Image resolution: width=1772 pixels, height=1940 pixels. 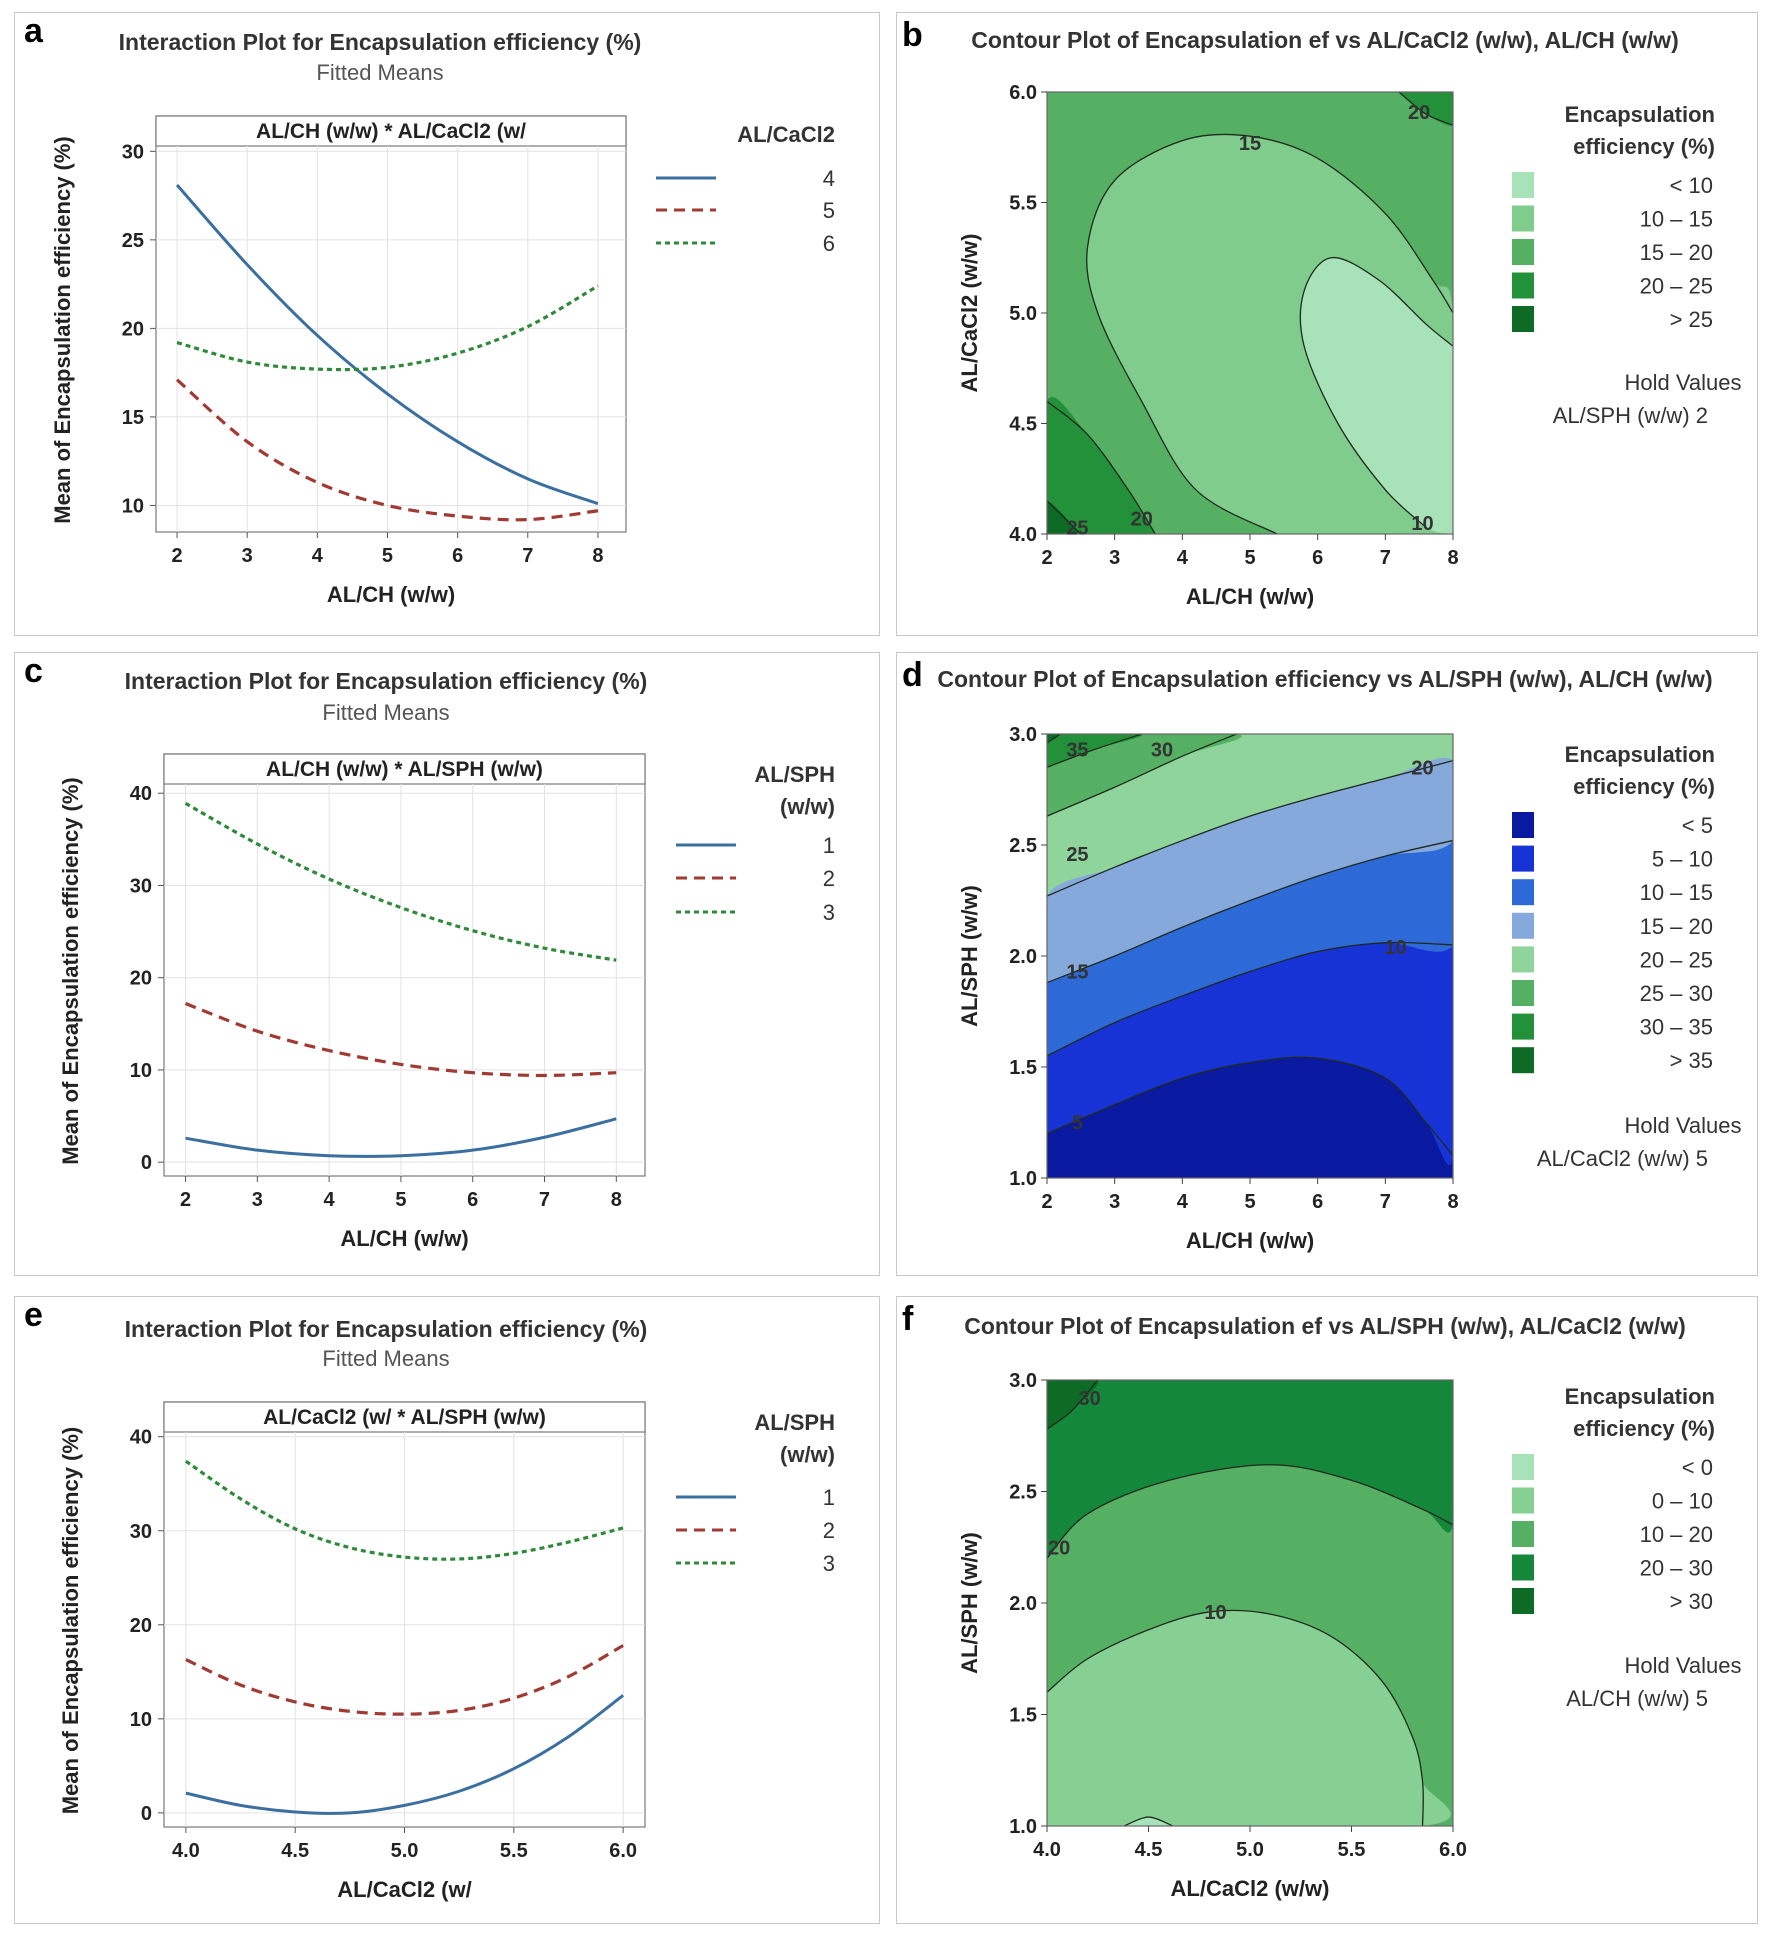 I want to click on y-tick-label: 3.0, so click(x=1023, y=735).